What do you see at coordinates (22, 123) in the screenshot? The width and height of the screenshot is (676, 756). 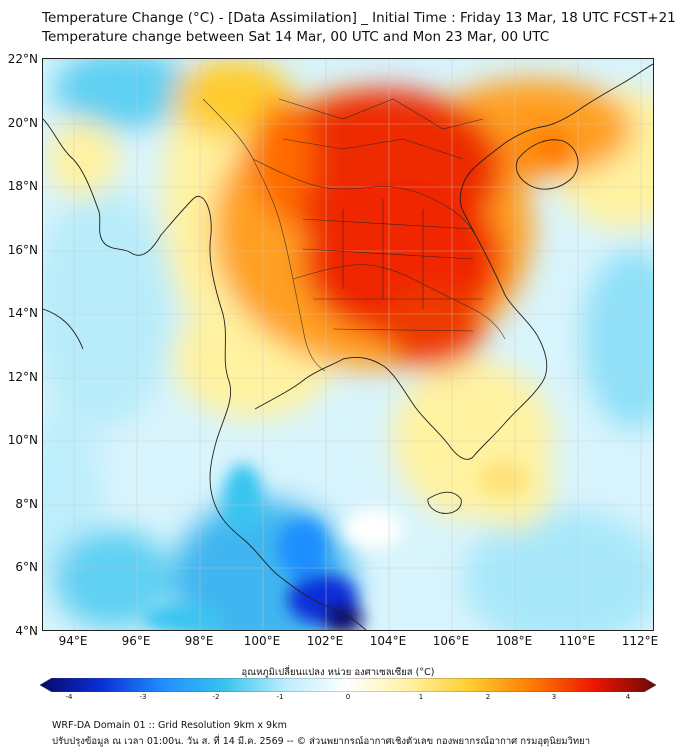 I see `lat-label-20n: 20°N` at bounding box center [22, 123].